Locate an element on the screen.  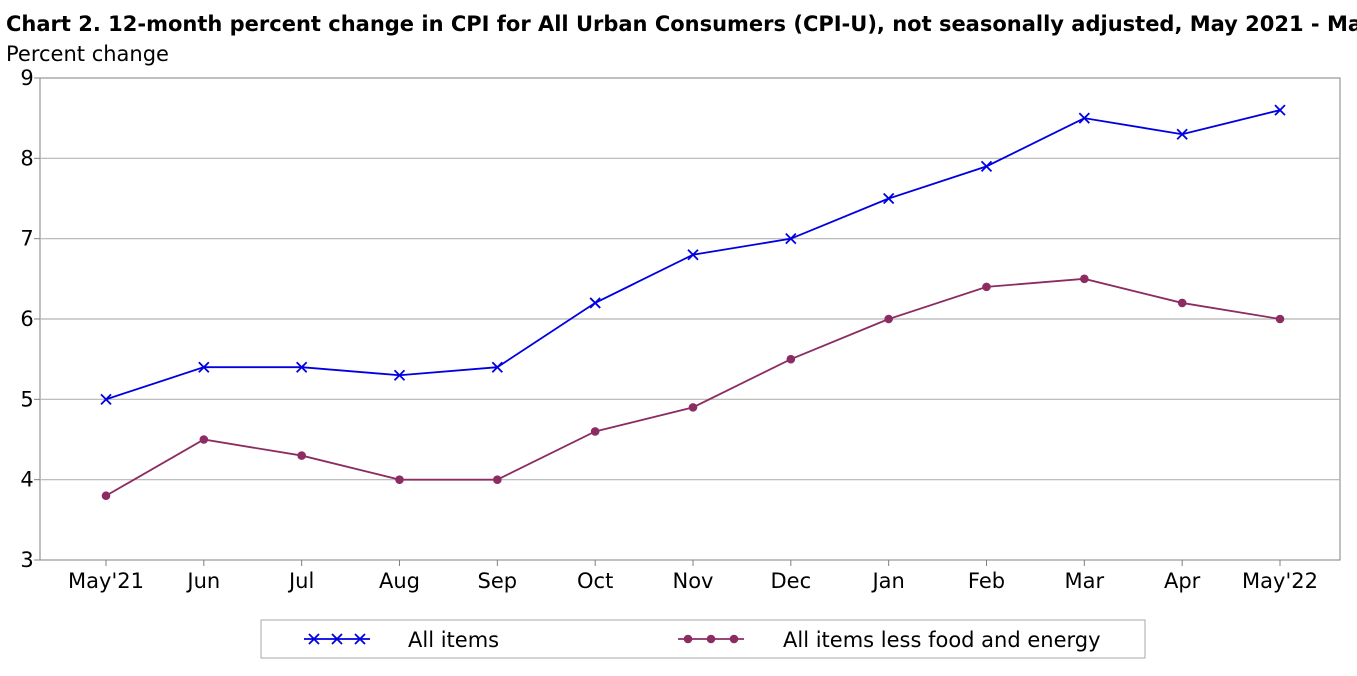
legend: All items All items less food and energy is located at coordinates (703, 639).